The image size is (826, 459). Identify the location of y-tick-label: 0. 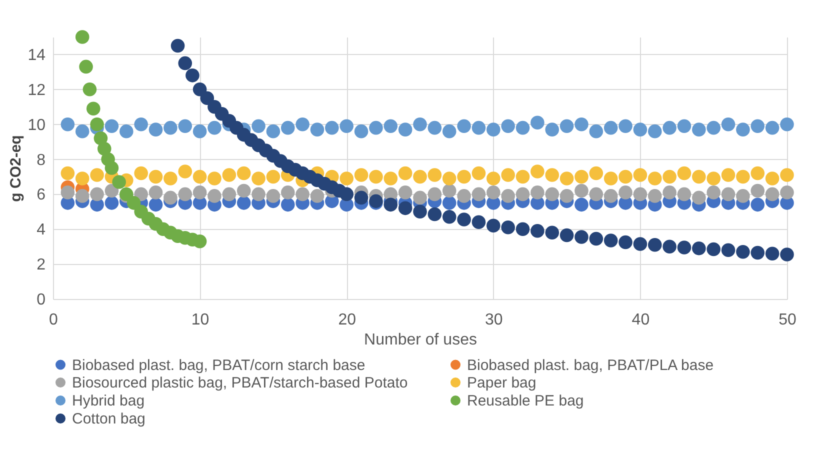
(41, 300).